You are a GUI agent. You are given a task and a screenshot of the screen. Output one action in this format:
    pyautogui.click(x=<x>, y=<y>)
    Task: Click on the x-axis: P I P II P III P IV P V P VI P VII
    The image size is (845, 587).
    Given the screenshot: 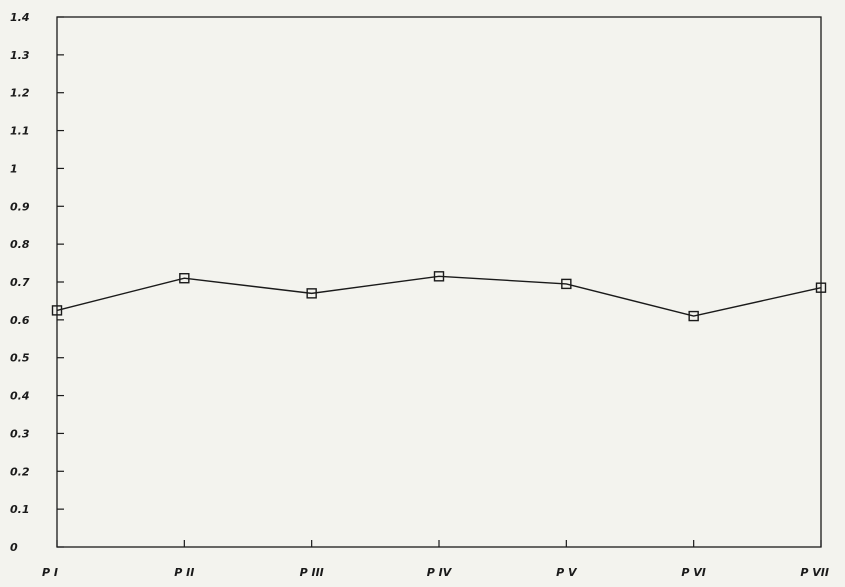 What is the action you would take?
    pyautogui.click(x=435, y=559)
    